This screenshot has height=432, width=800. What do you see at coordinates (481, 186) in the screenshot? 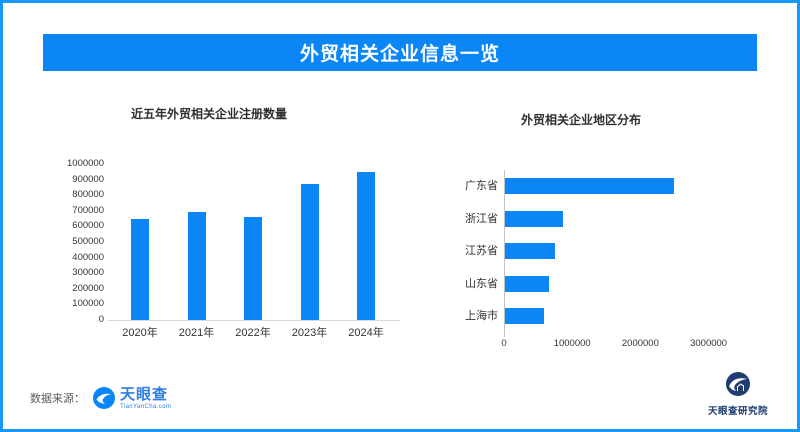
I see `y-axis-category-label: 广东省` at bounding box center [481, 186].